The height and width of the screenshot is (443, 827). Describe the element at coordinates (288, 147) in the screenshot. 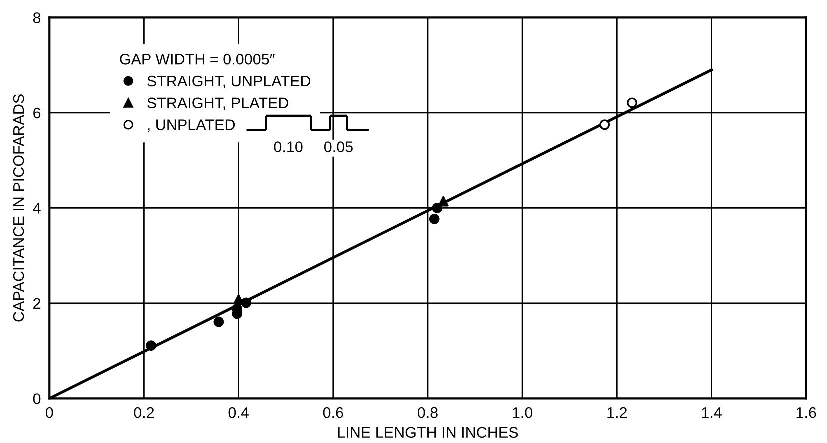

I see `annotation: 0.10` at that location.